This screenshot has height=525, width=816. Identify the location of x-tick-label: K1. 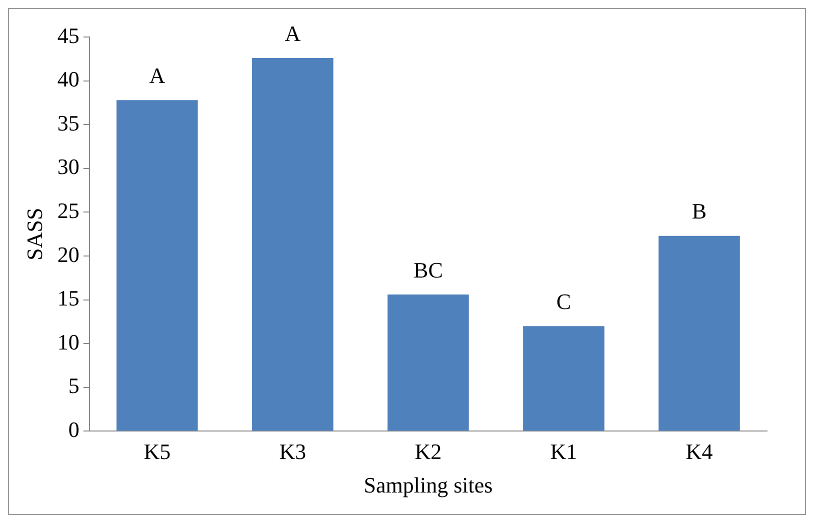
(564, 451).